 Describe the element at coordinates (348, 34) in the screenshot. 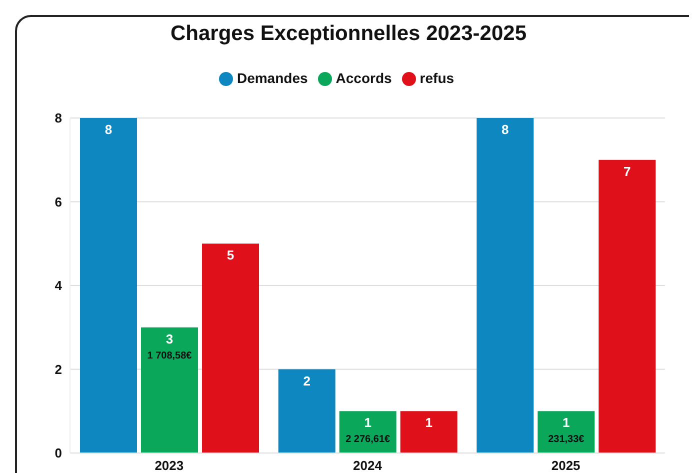

I see `chart-title: Charges Exceptionnelles 2023-2025` at that location.